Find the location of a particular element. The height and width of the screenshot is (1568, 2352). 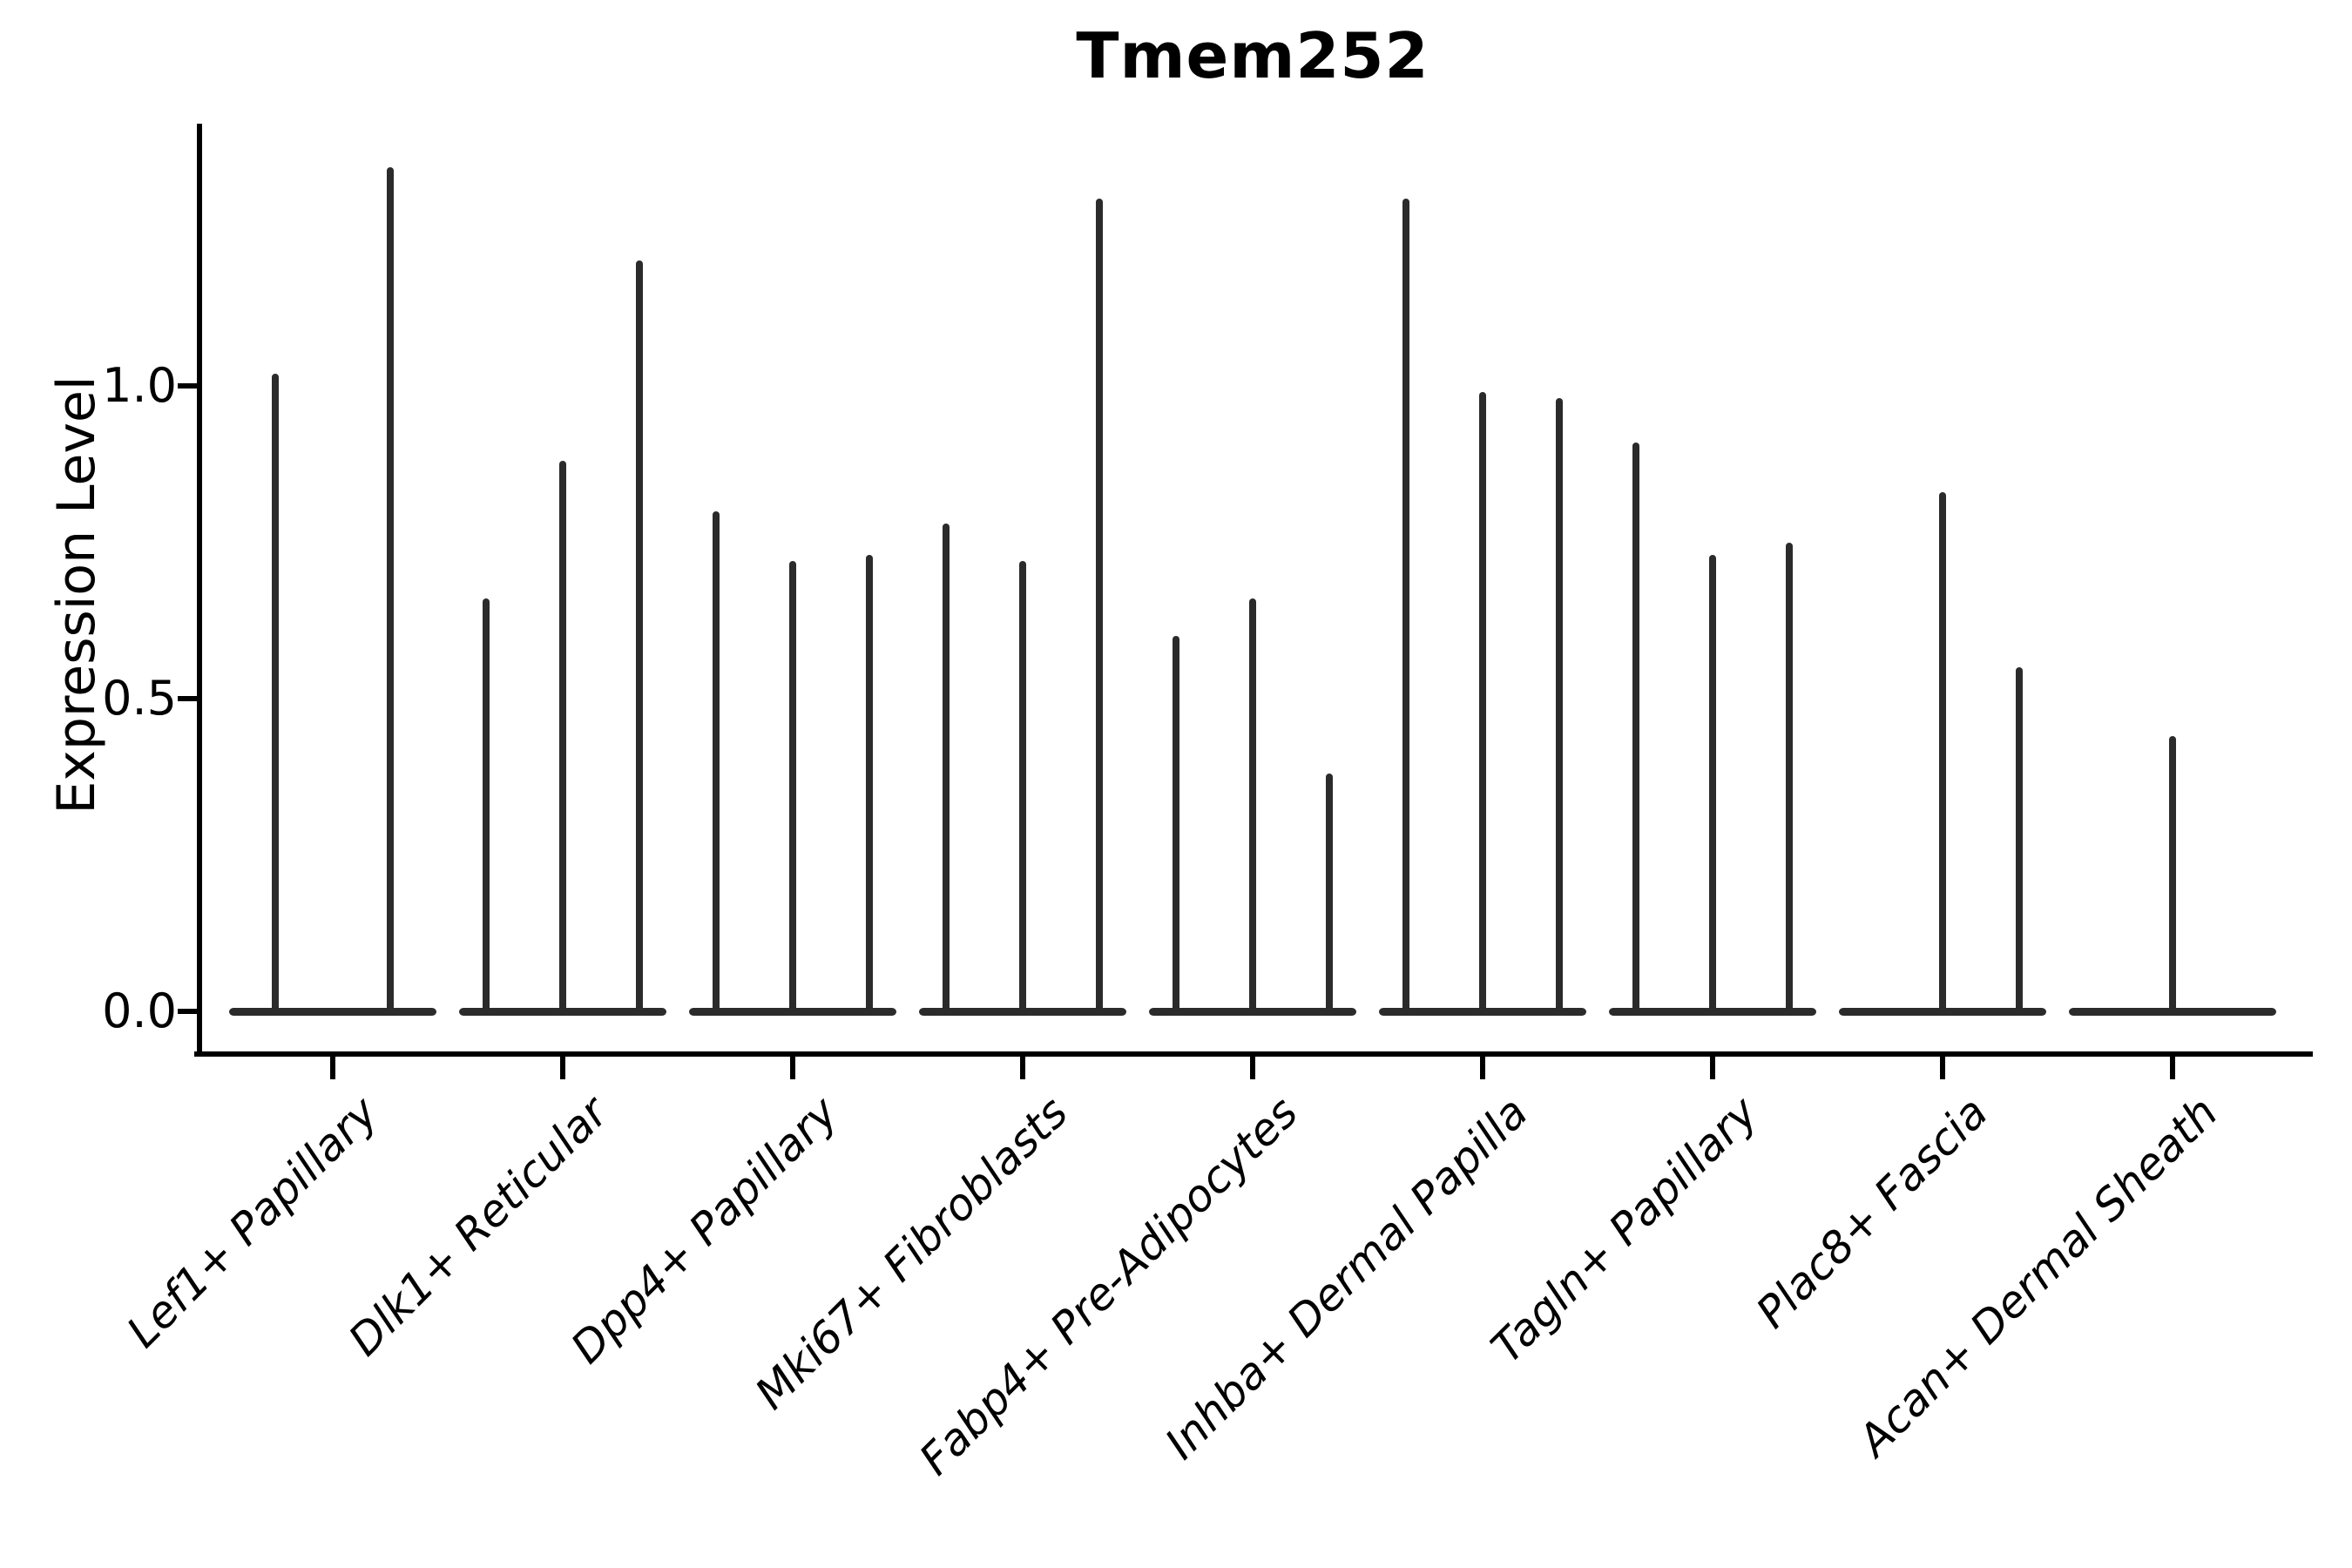

x-tick-label: Dlk1+ Reticular is located at coordinates (479, 1226).